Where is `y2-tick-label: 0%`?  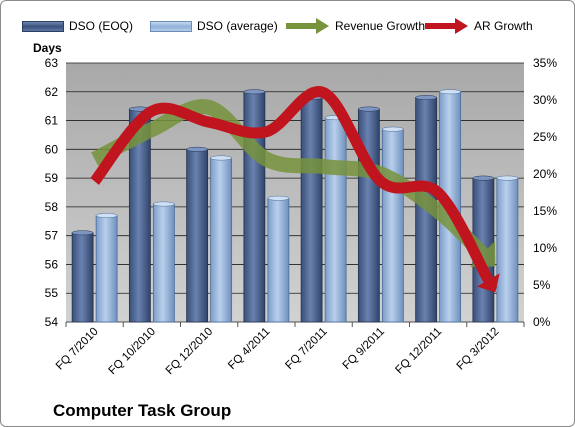
y2-tick-label: 0% is located at coordinates (542, 322).